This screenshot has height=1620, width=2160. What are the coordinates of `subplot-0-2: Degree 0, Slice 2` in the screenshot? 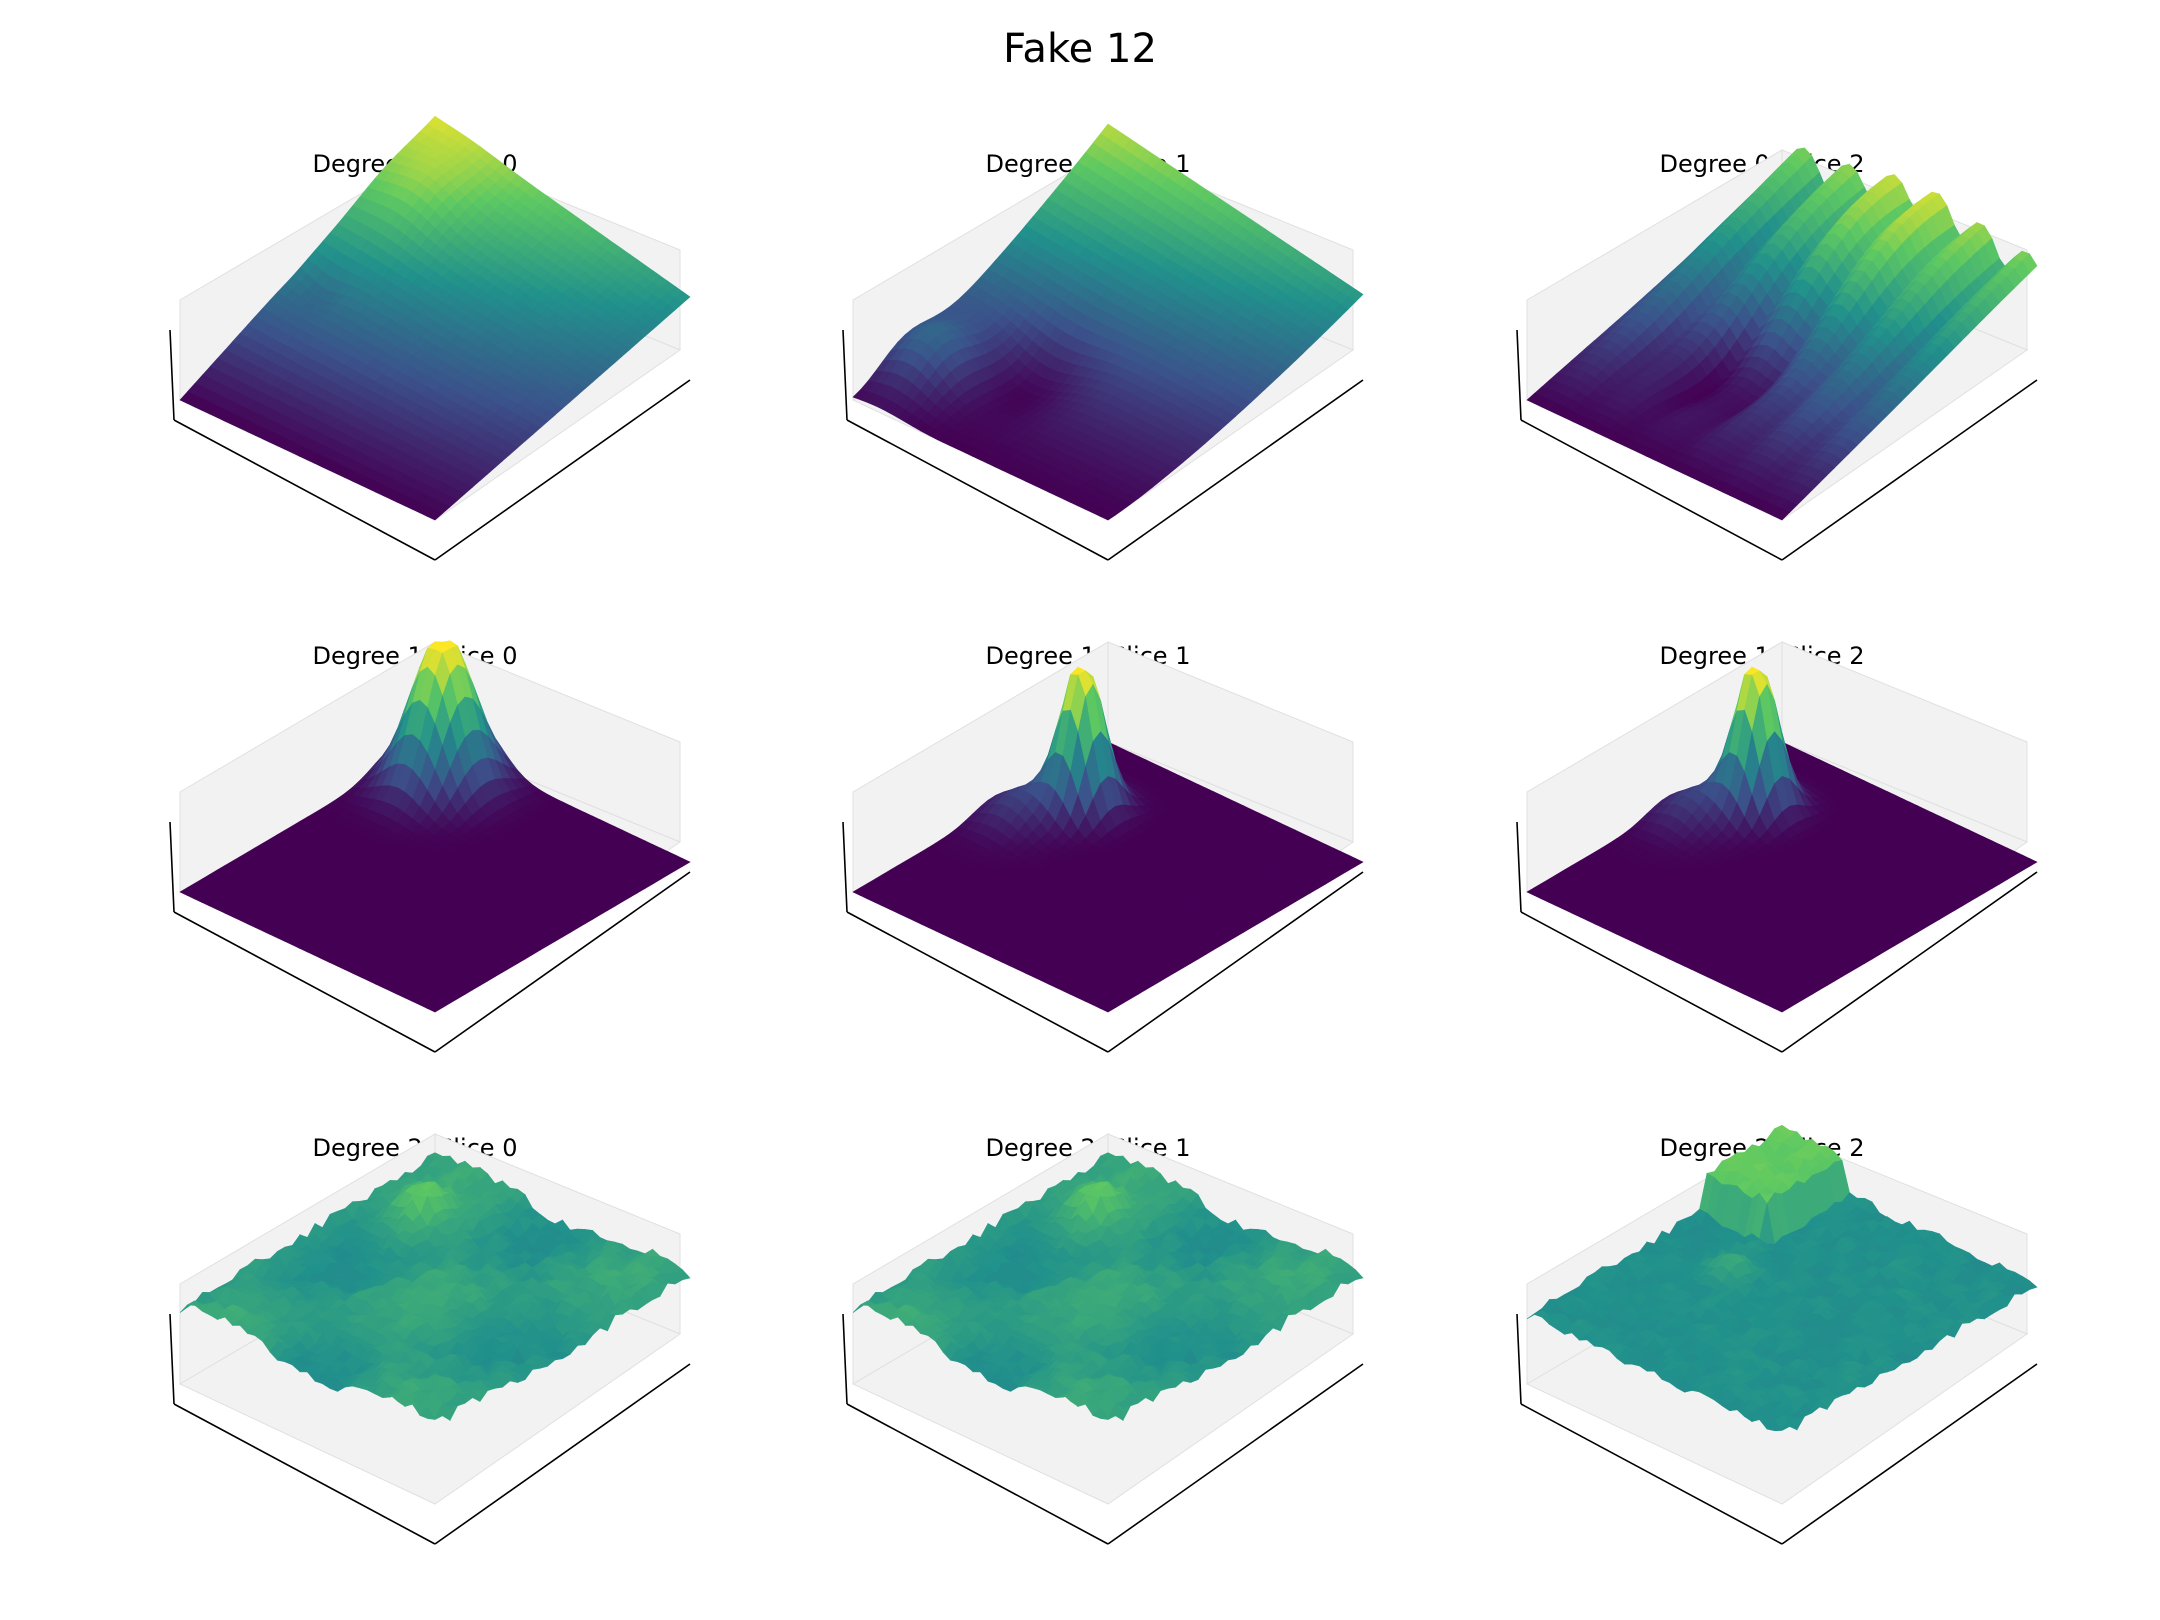 It's located at (1762, 383).